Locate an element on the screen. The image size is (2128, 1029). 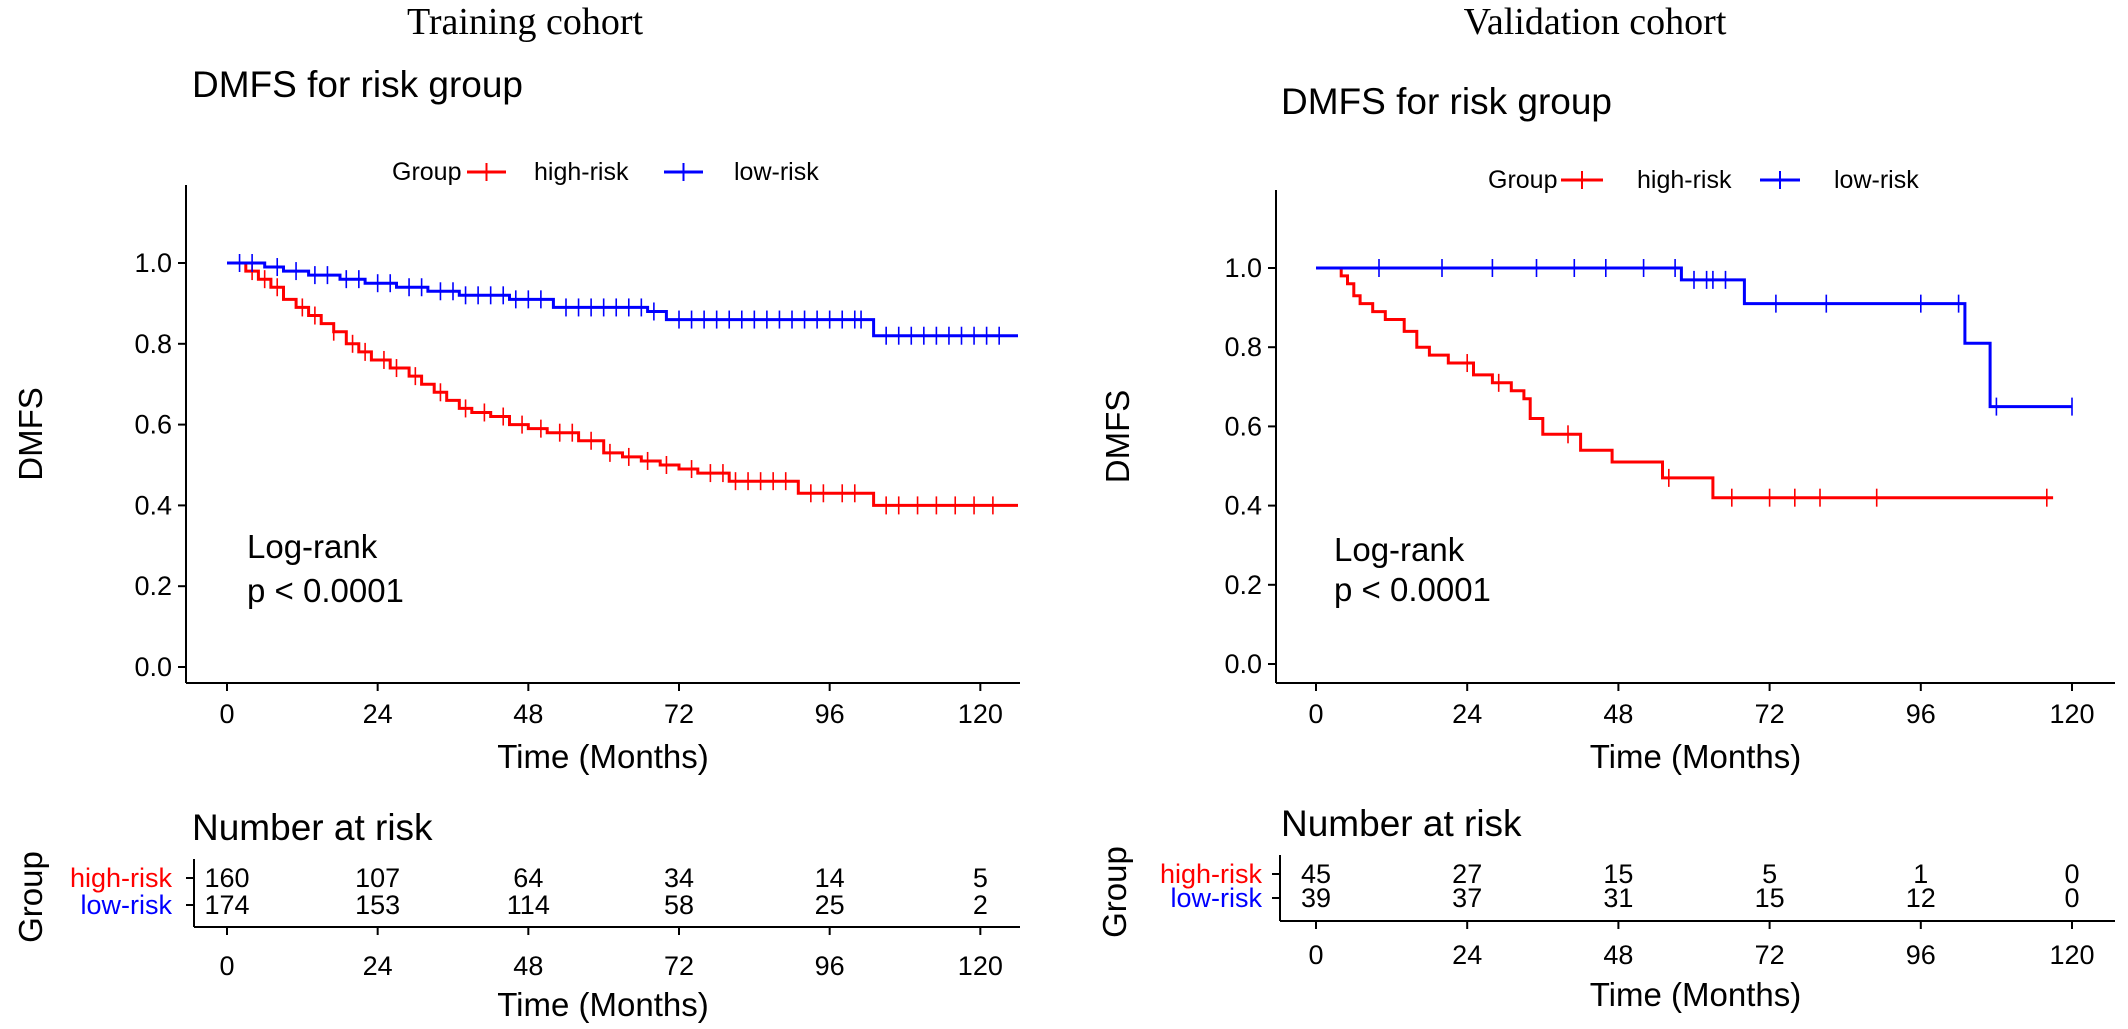
risk-count: 58 is located at coordinates (679, 905).